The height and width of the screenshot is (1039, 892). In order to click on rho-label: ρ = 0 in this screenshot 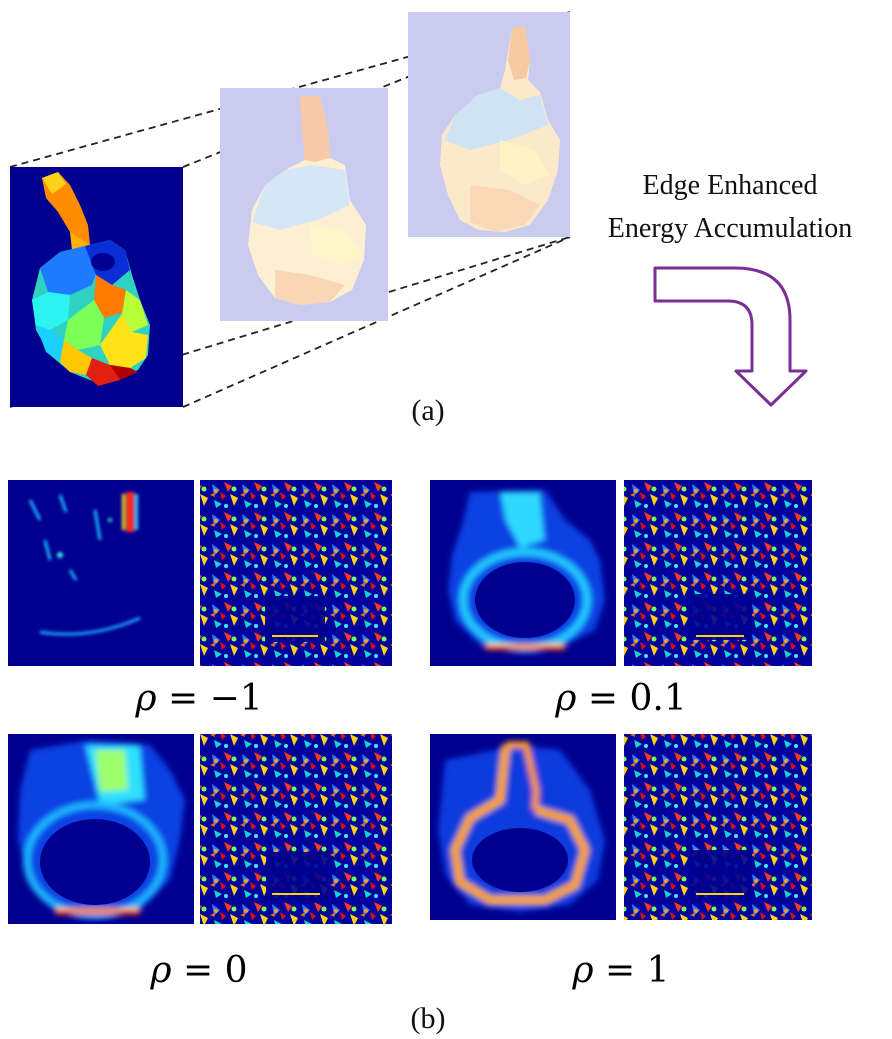, I will do `click(198, 970)`.